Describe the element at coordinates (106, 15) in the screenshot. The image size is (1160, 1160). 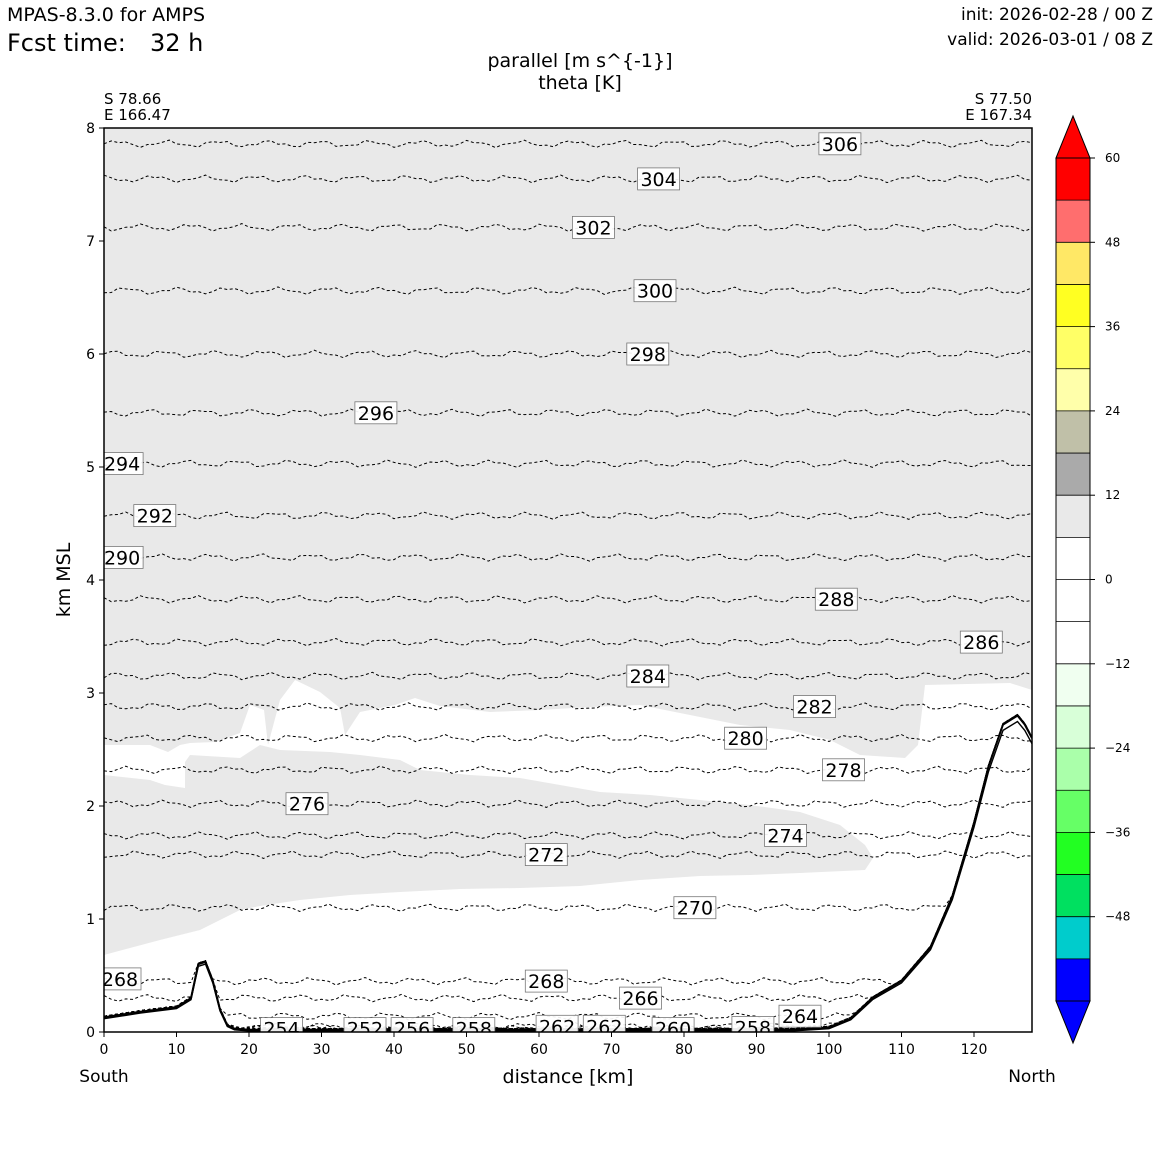
I see `model-title: MPAS-8.3.0 for AMPS` at that location.